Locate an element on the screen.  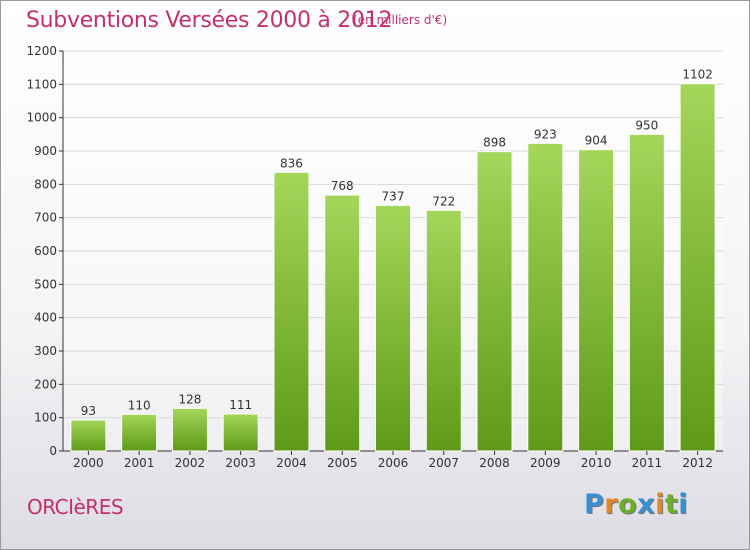
y-tick-label: 600 is located at coordinates (45, 251).